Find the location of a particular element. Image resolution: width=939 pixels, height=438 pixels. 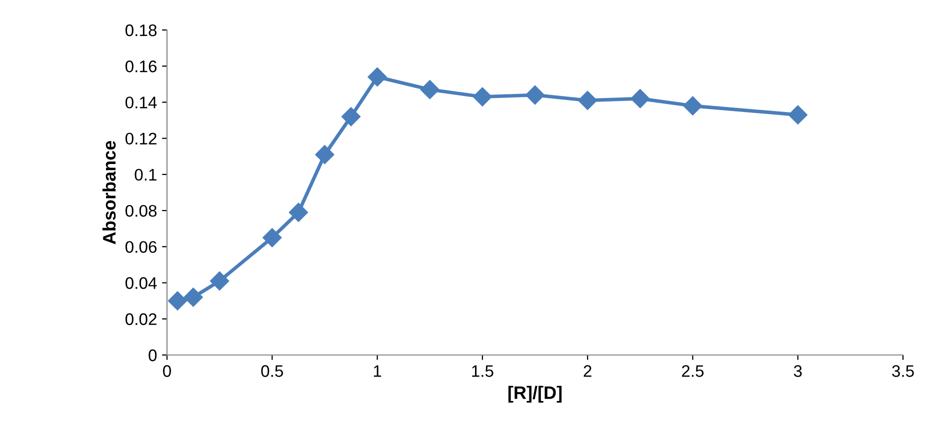

x-tick-label: 0 is located at coordinates (167, 371).